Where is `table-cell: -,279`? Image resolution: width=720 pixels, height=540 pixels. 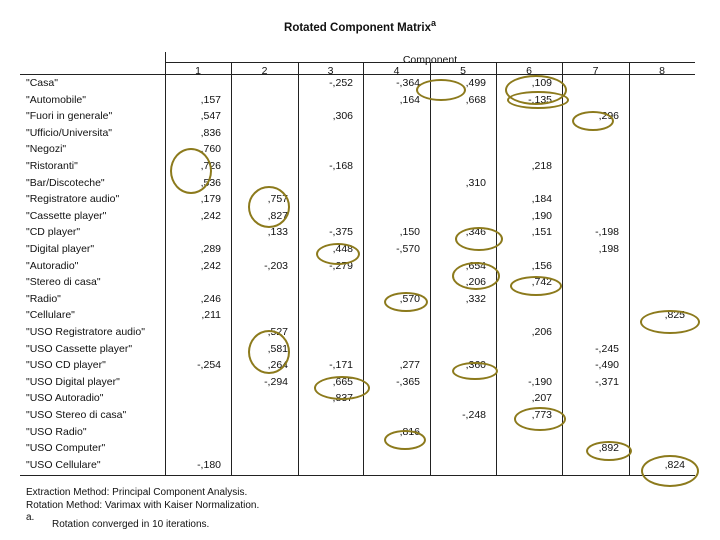 table-cell: -,279 is located at coordinates (341, 265).